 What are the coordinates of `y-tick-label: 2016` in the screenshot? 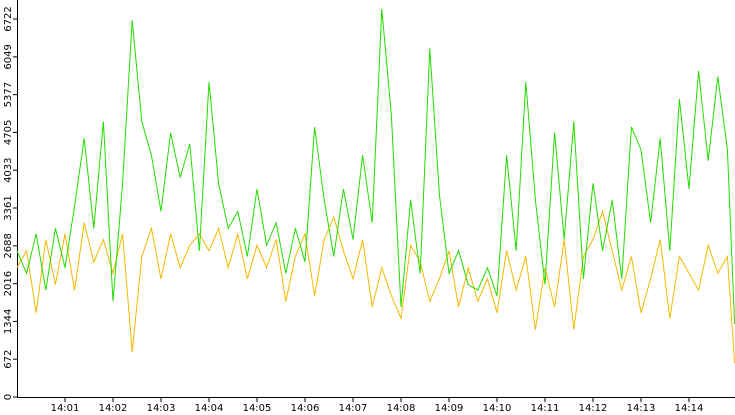 It's located at (8, 283).